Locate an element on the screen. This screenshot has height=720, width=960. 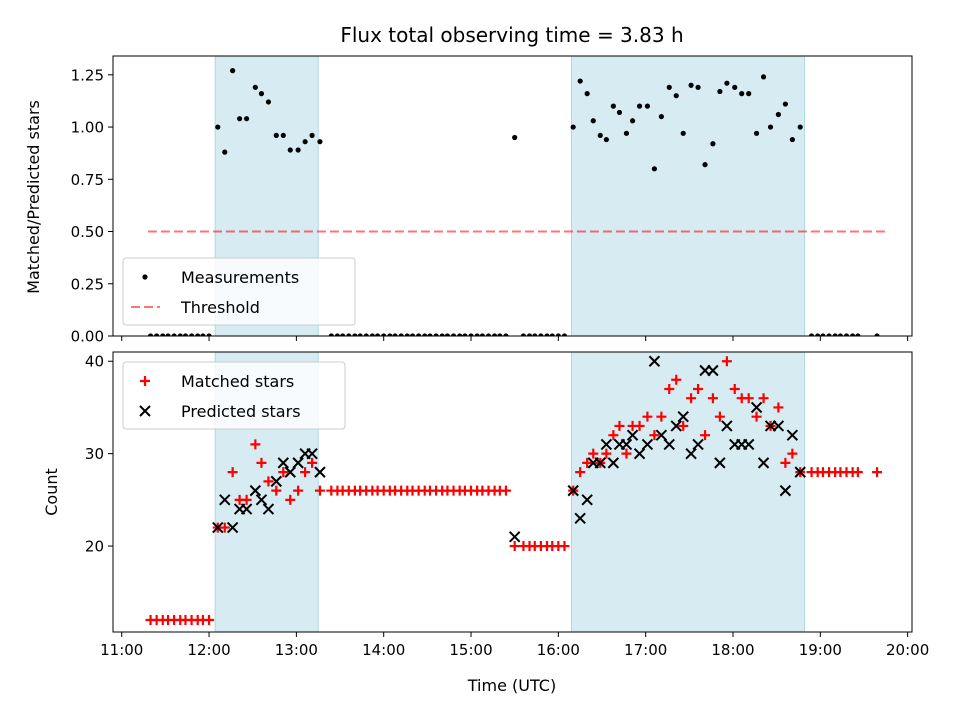
top-y-tick-label: 0.75 is located at coordinates (87, 180).